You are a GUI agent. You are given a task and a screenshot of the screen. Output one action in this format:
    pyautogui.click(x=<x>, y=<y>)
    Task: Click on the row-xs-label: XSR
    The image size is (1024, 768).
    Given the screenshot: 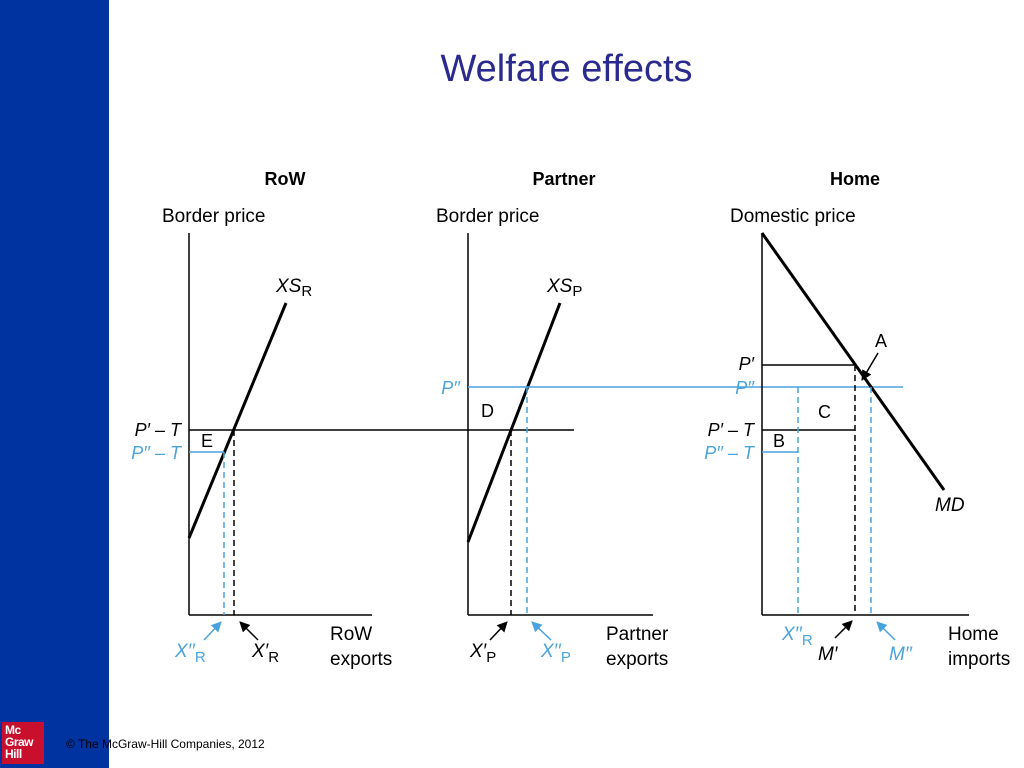 What is the action you would take?
    pyautogui.click(x=293, y=288)
    